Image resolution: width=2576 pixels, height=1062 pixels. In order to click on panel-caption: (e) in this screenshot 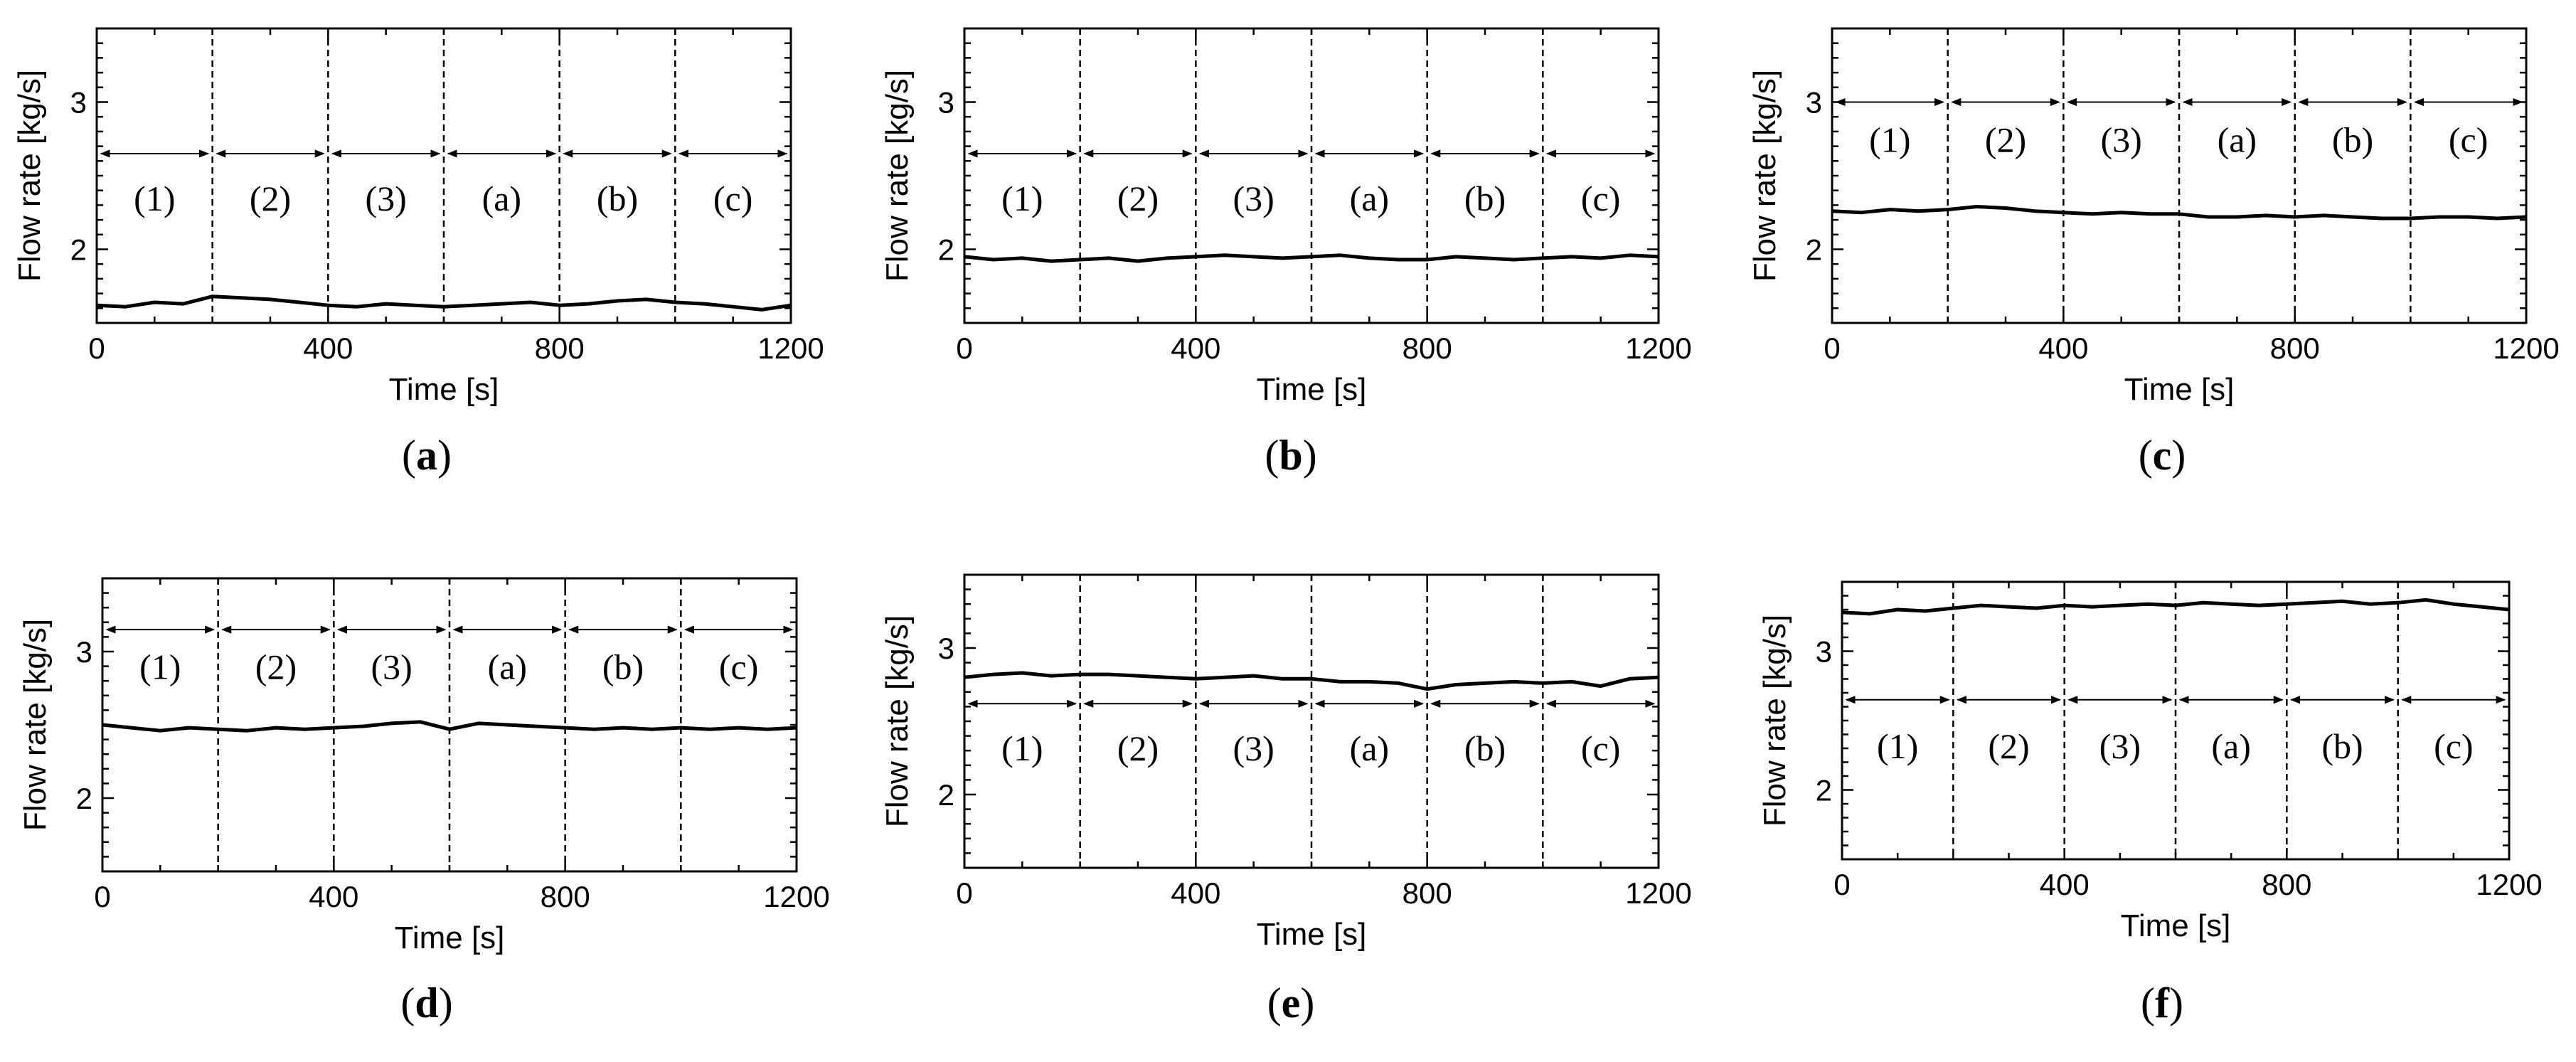, I will do `click(1291, 1002)`.